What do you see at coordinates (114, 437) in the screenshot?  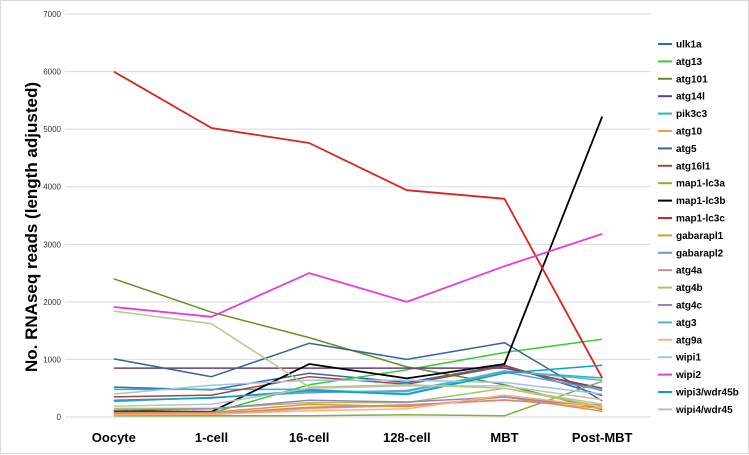 I see `x-tick-label: Oocyte` at bounding box center [114, 437].